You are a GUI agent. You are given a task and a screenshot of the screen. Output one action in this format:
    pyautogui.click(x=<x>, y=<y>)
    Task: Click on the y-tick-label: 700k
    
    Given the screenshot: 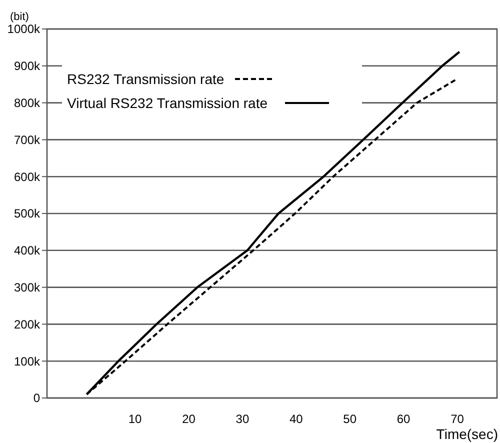 What is the action you would take?
    pyautogui.click(x=27, y=139)
    